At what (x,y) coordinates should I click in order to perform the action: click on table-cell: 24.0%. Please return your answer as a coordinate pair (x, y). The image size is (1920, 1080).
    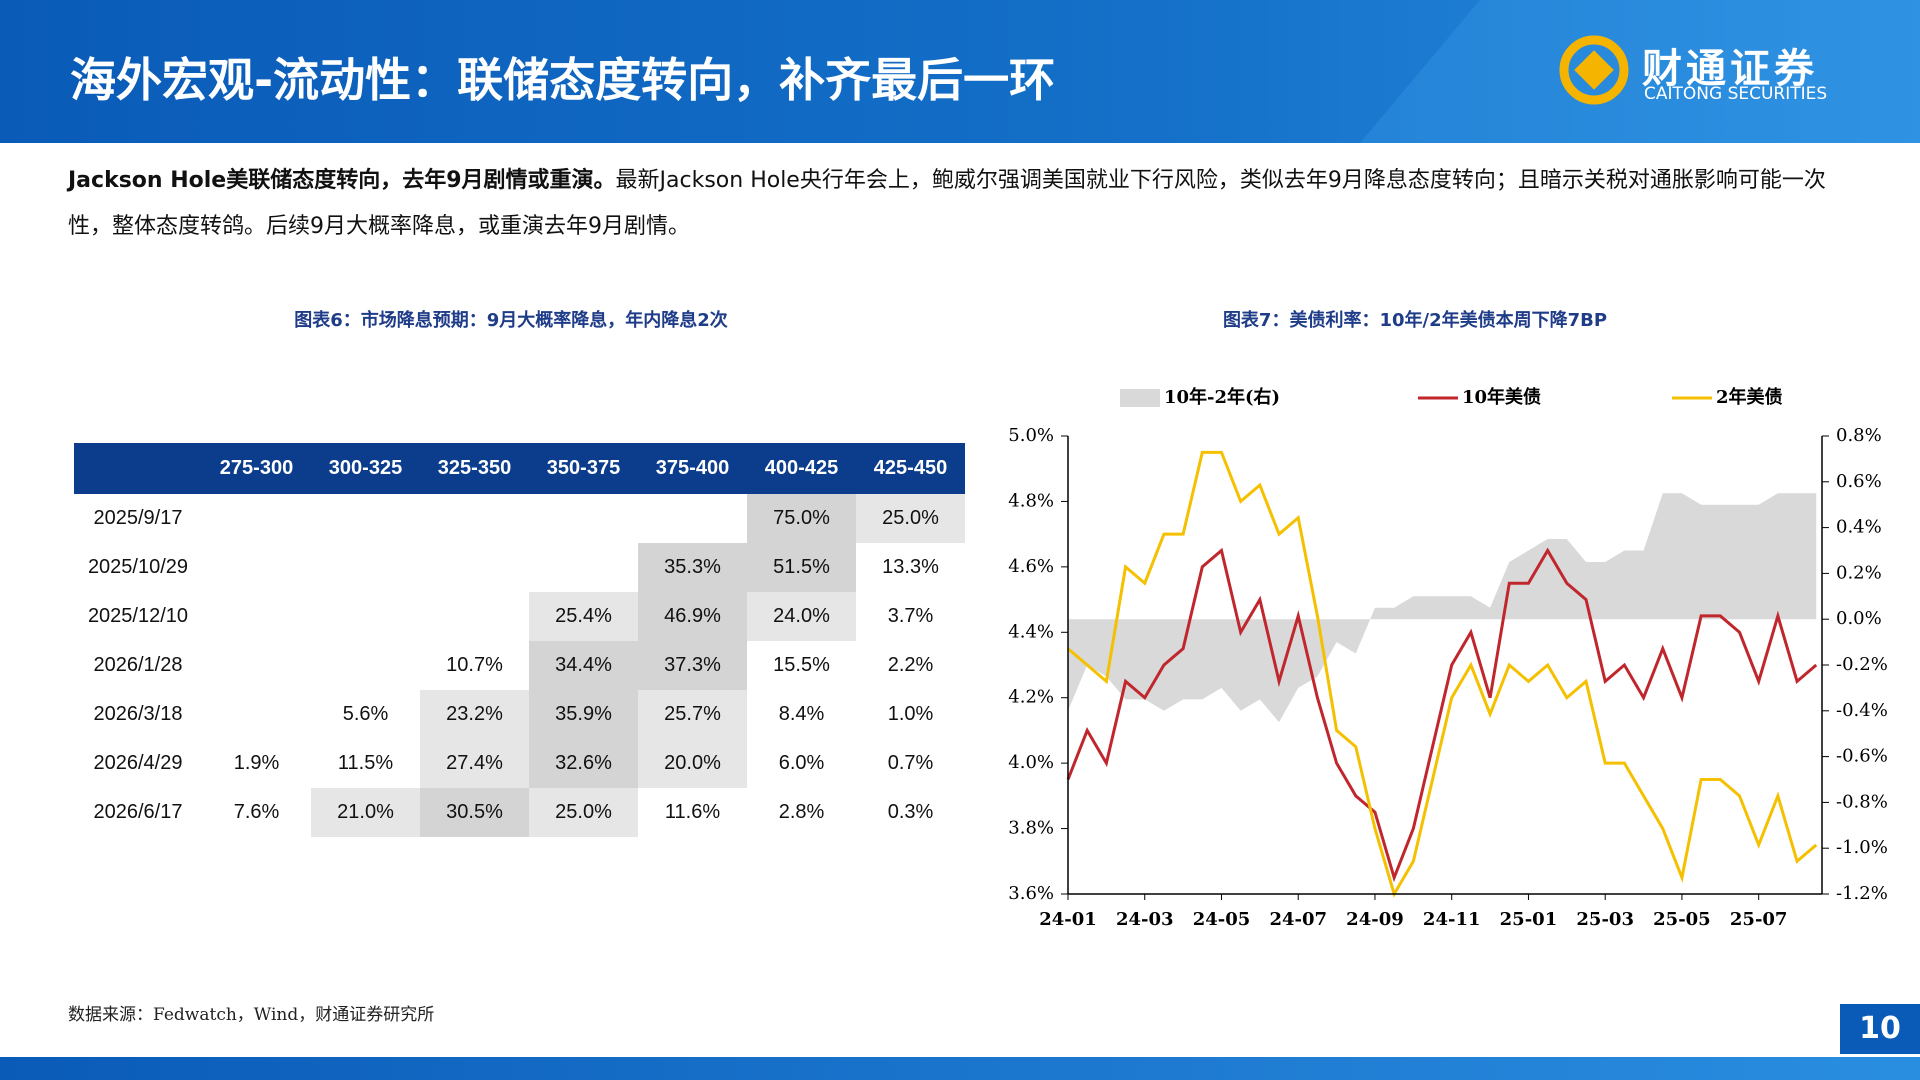
    Looking at the image, I should click on (801, 616).